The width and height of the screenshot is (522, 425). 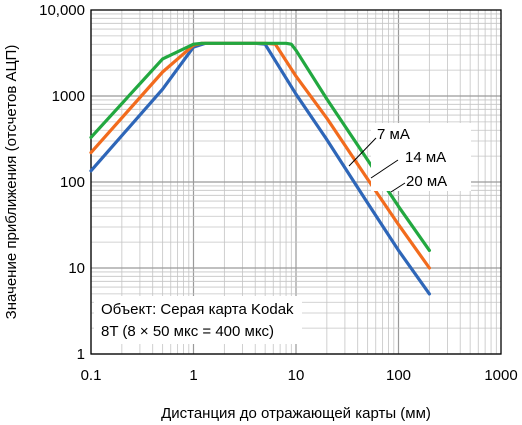 I want to click on legend-background, so click(x=421, y=157).